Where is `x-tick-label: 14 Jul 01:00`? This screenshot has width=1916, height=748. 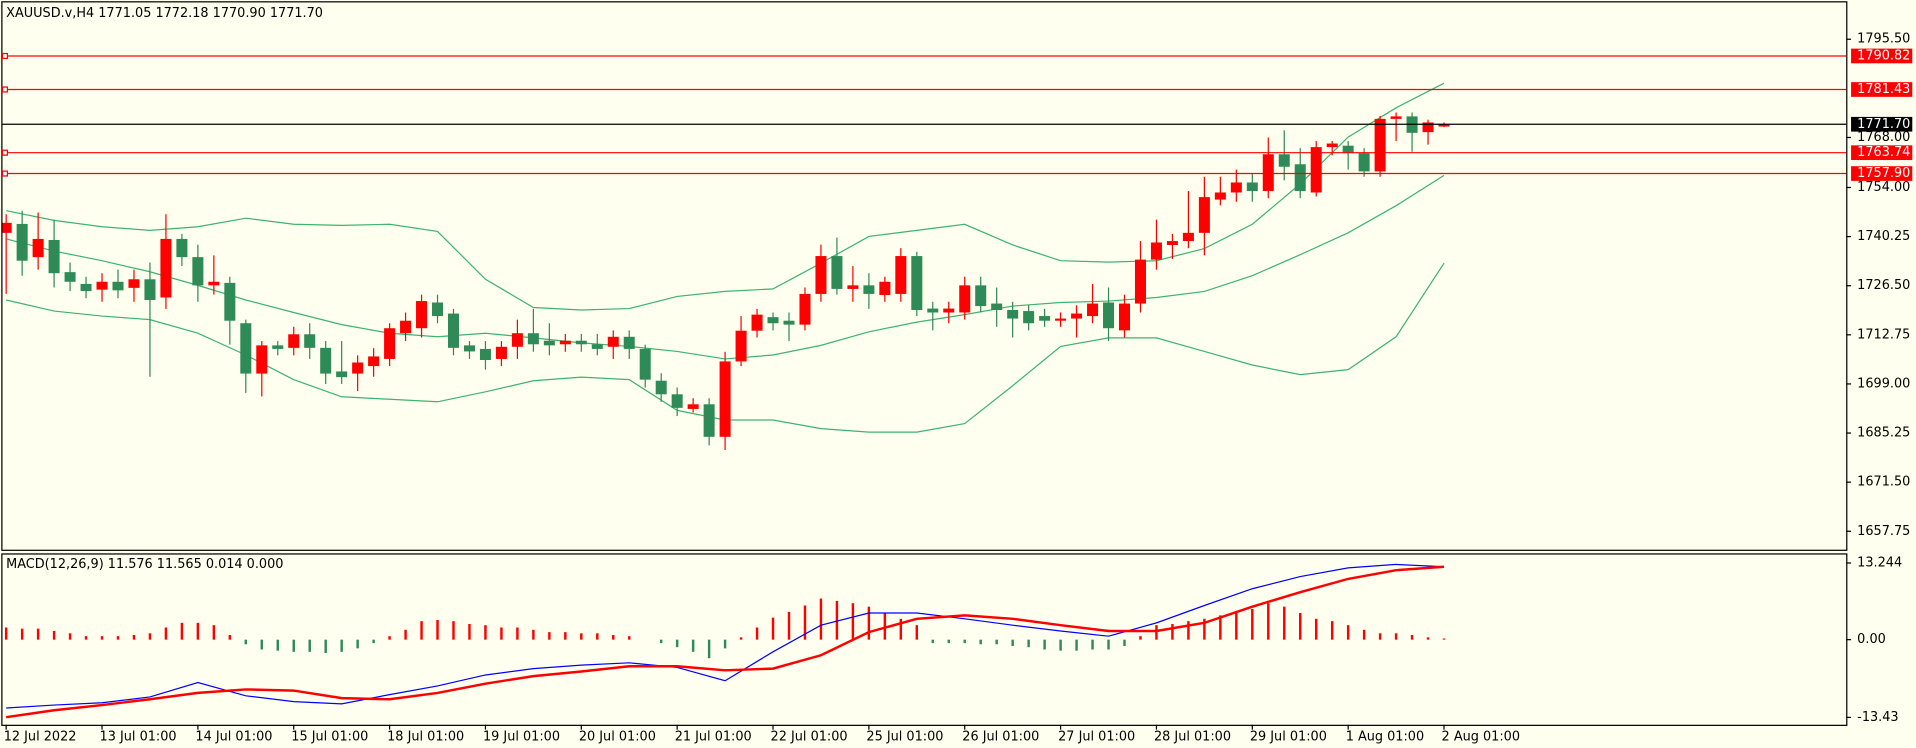
x-tick-label: 14 Jul 01:00 is located at coordinates (233, 736).